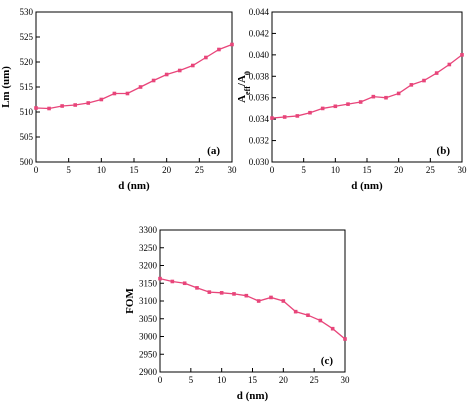  Describe the element at coordinates (148, 319) in the screenshot. I see `y-tick-label: 3050` at that location.